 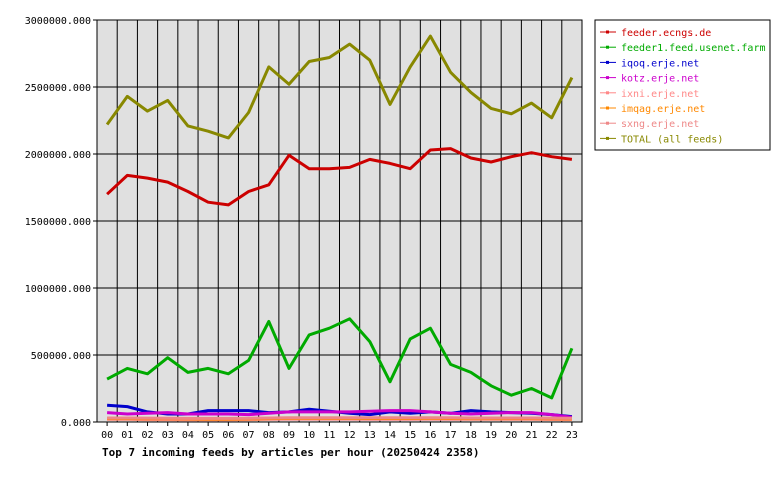 I want to click on legend-label: iqoq.erje.net, so click(x=660, y=63).